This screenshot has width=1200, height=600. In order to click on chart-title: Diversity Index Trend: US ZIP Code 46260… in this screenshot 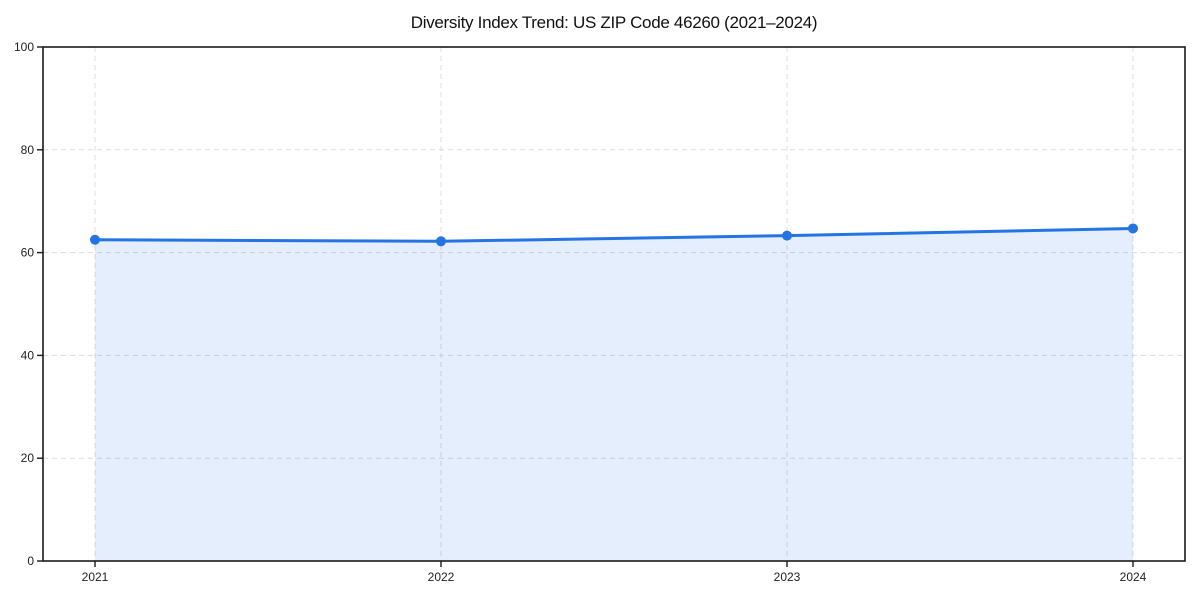, I will do `click(614, 22)`.